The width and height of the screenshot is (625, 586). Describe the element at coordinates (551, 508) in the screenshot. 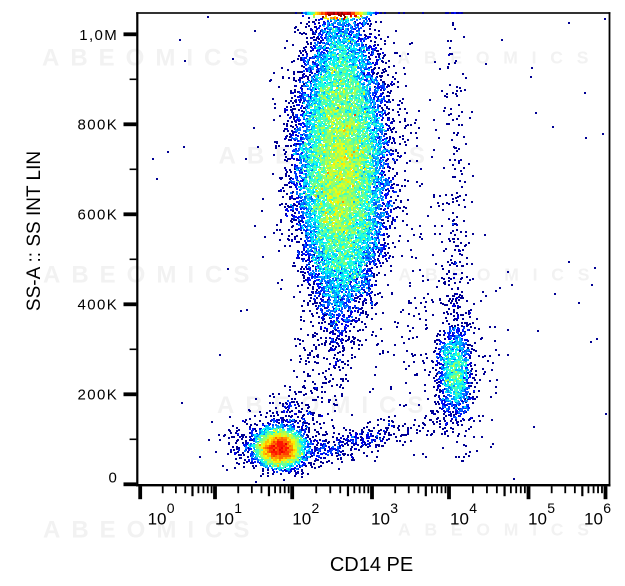

I see `svg-text: 5` at that location.